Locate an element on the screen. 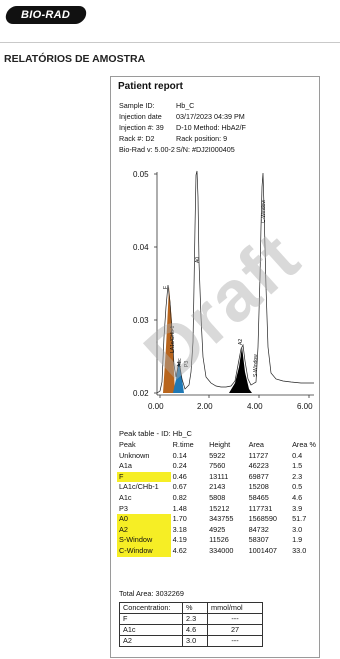 This screenshot has height=659, width=340. peak-name-highlighted: A2 is located at coordinates (144, 530).